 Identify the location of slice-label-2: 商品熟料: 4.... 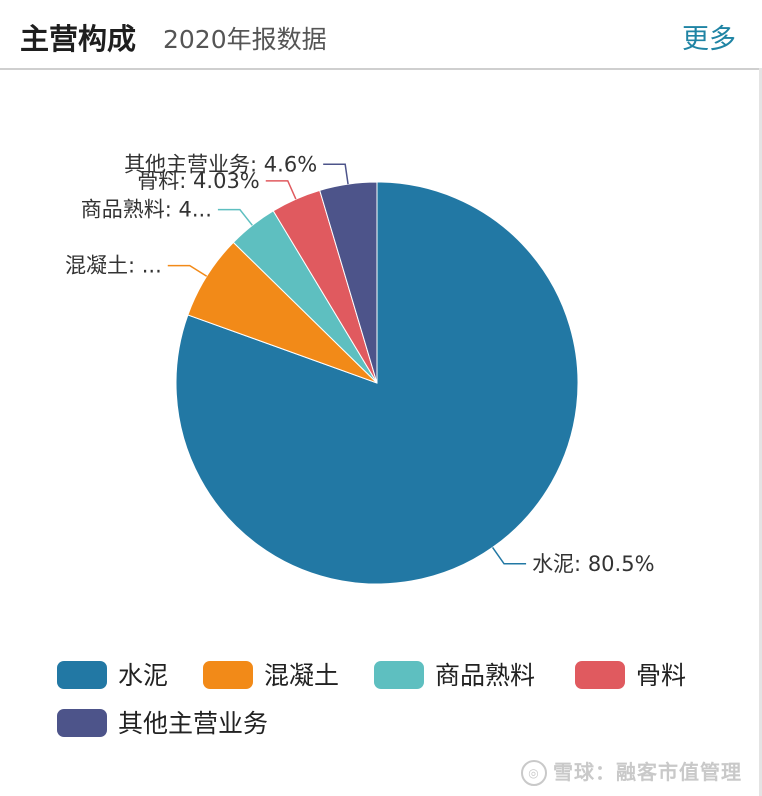
(146, 210).